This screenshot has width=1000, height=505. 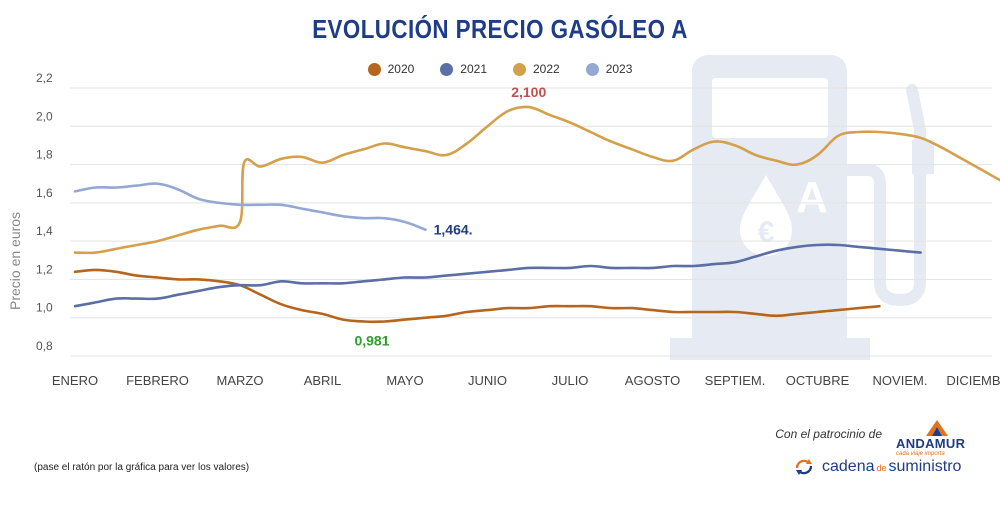 What do you see at coordinates (828, 434) in the screenshot?
I see `sponsor-label: Con el patrocinio de` at bounding box center [828, 434].